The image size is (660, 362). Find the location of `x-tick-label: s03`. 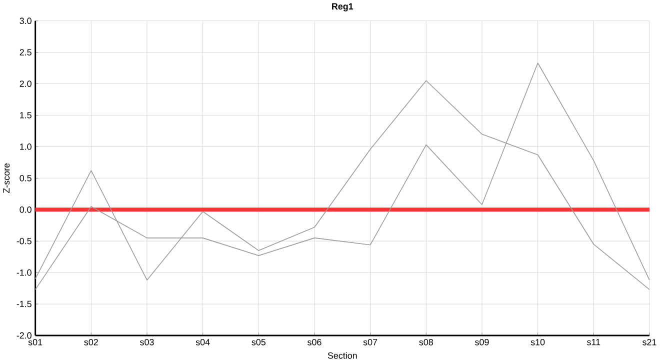

x-tick-label: s03 is located at coordinates (147, 342).